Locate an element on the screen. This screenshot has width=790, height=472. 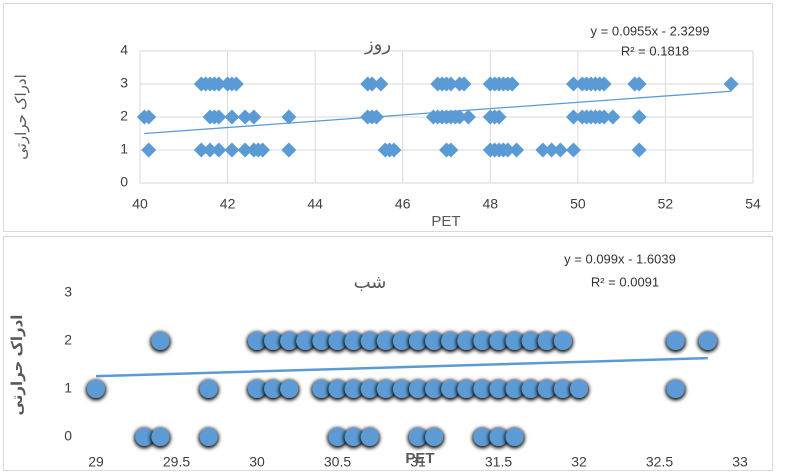
y-tick-label: 1 is located at coordinates (68, 388).